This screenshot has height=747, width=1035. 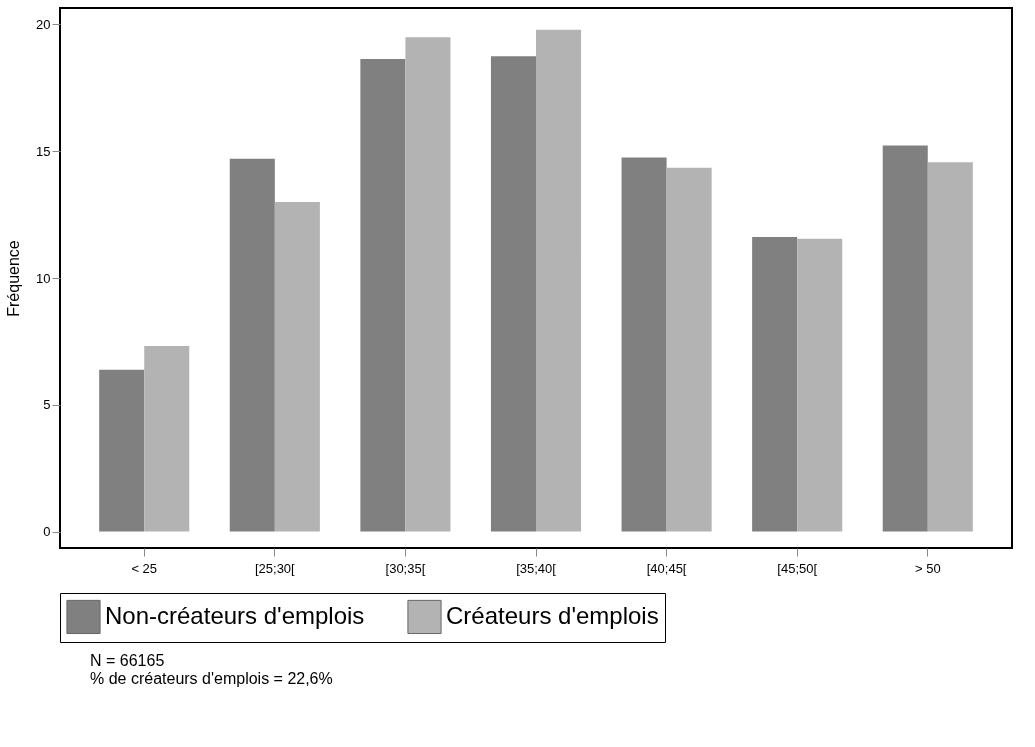 What do you see at coordinates (235, 615) in the screenshot?
I see `legend-label: Non-créateurs d'emplois` at bounding box center [235, 615].